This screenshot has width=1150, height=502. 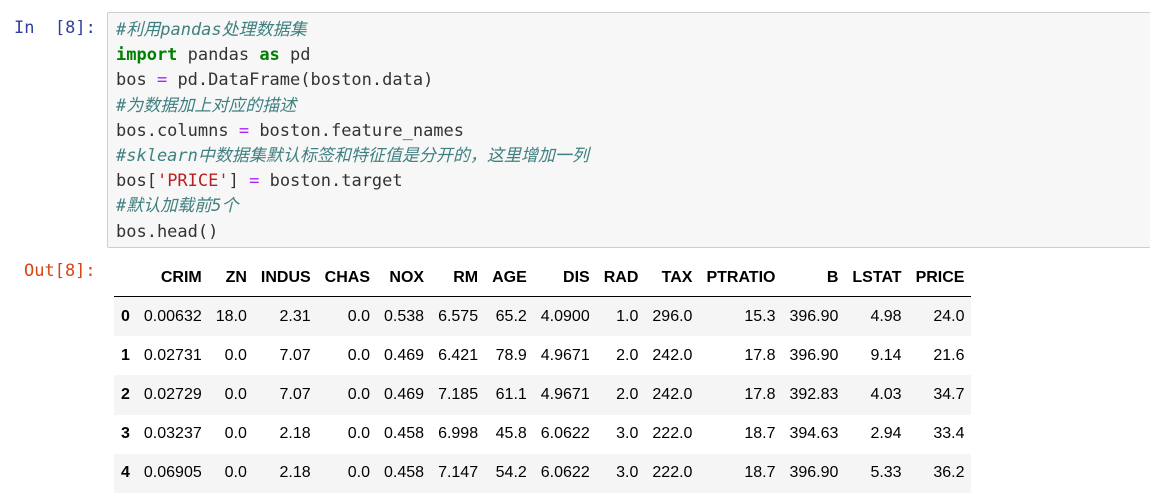 What do you see at coordinates (458, 394) in the screenshot?
I see `table-cell: 7.185` at bounding box center [458, 394].